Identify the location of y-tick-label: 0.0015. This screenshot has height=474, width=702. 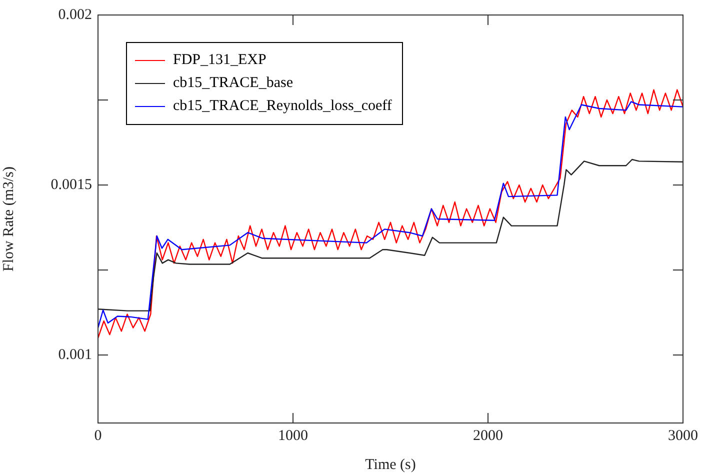
(71, 184).